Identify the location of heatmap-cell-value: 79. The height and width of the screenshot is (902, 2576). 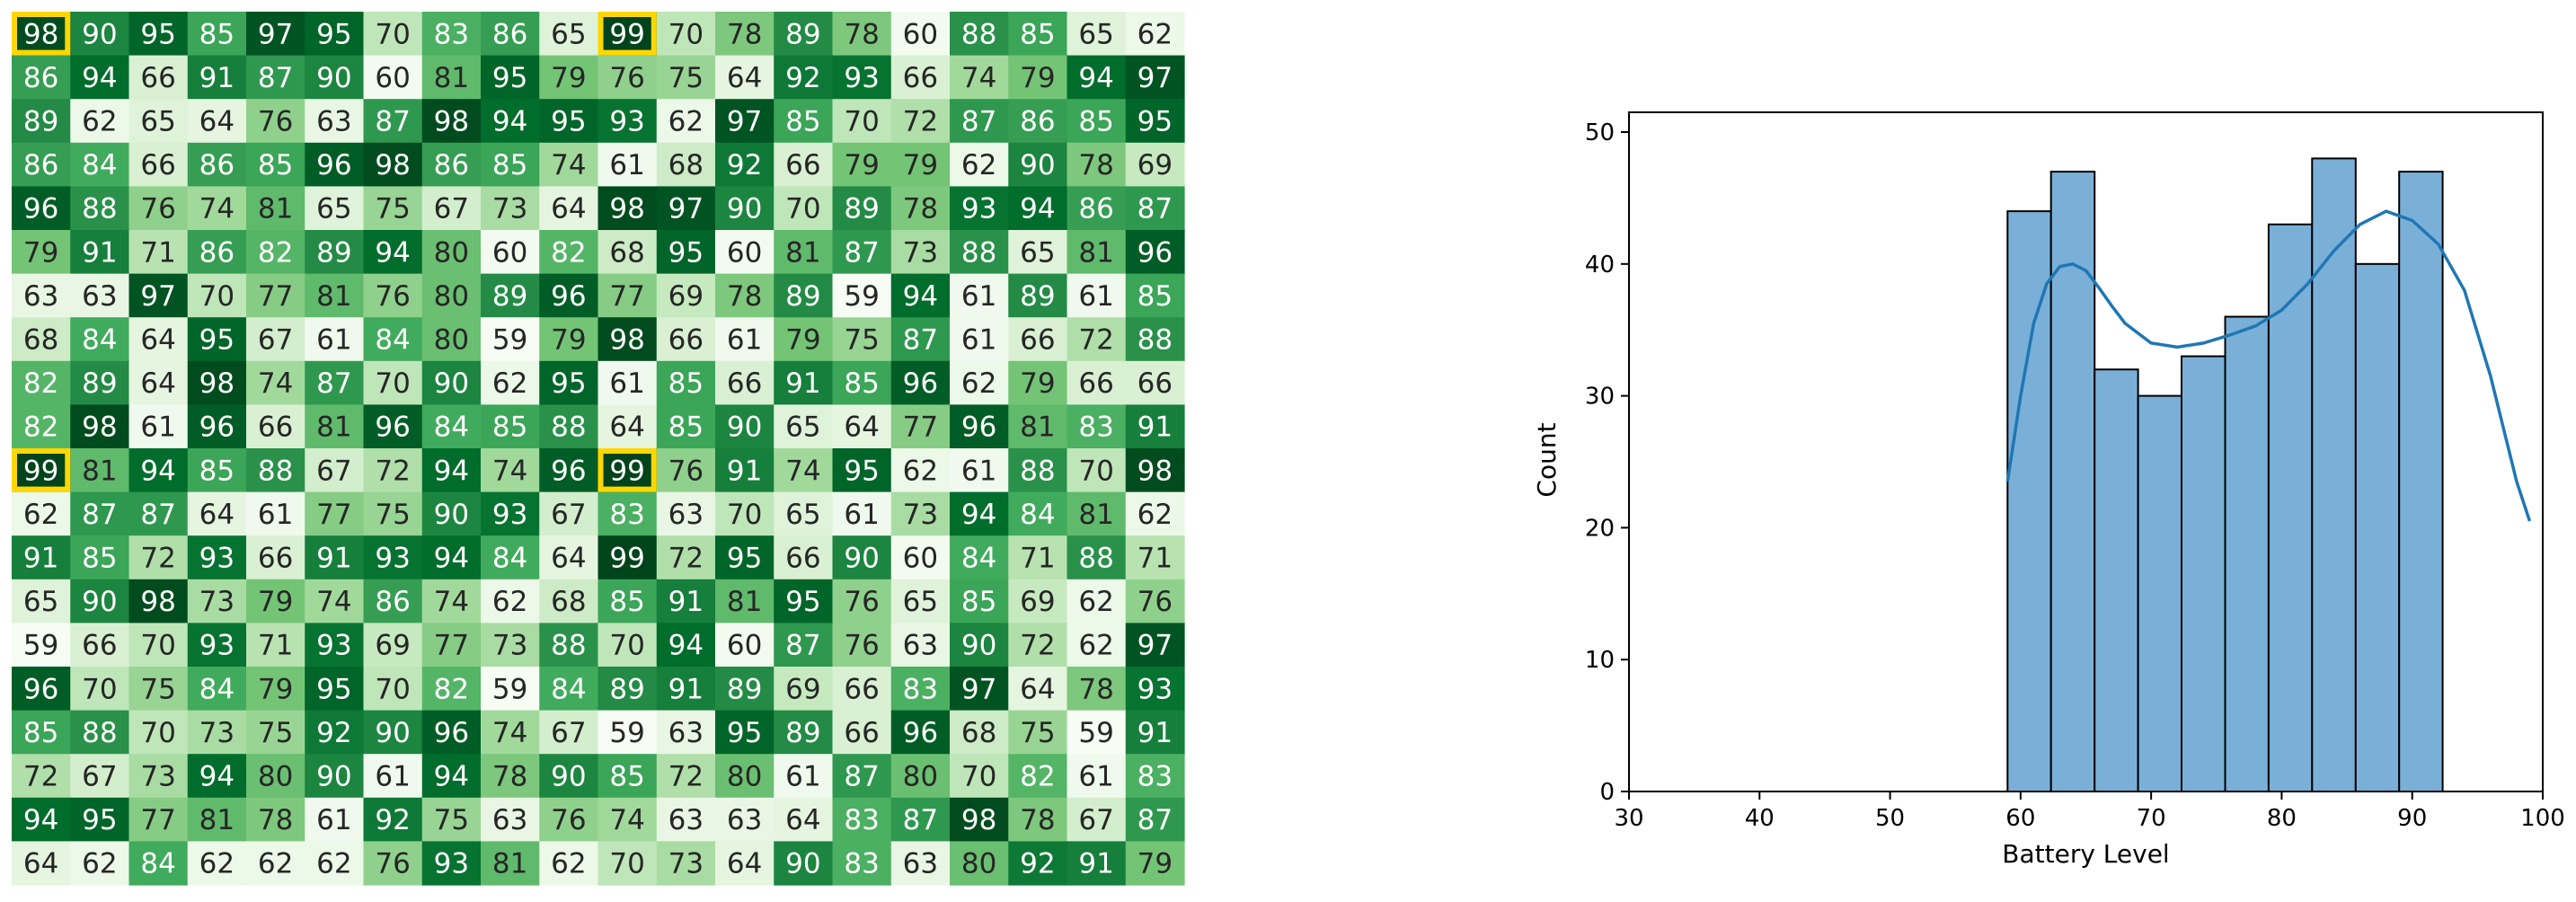
(1037, 383).